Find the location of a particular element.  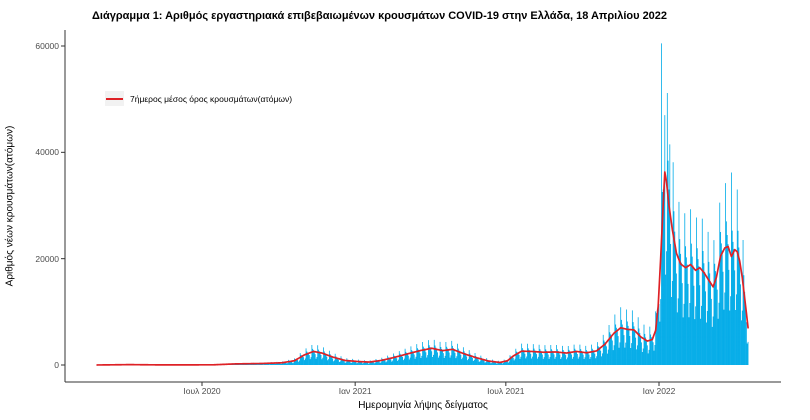

legend: 7ήμερος μέσος όρος κρουσμάτων(ατόμων) is located at coordinates (198, 98).